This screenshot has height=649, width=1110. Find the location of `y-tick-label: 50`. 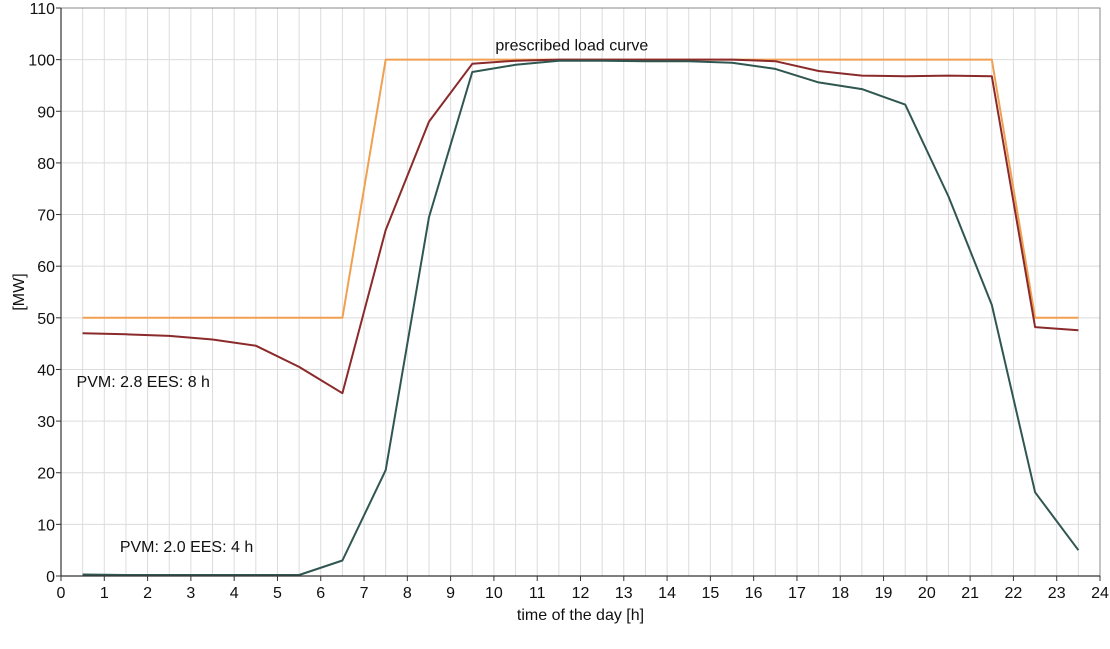

y-tick-label: 50 is located at coordinates (46, 319).